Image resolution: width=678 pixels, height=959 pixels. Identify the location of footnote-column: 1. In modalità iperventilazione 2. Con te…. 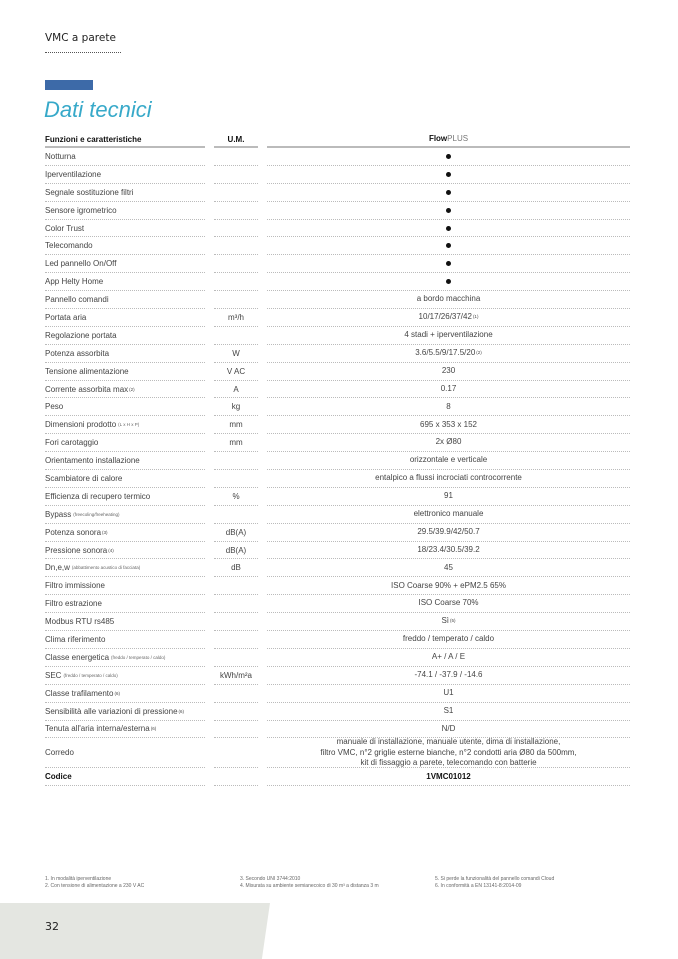
(142, 883).